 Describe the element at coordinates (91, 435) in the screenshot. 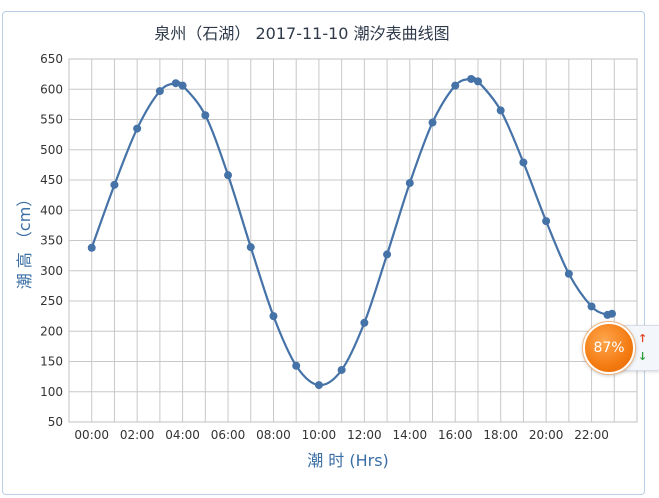

I see `x-tick-label: 00:00` at that location.